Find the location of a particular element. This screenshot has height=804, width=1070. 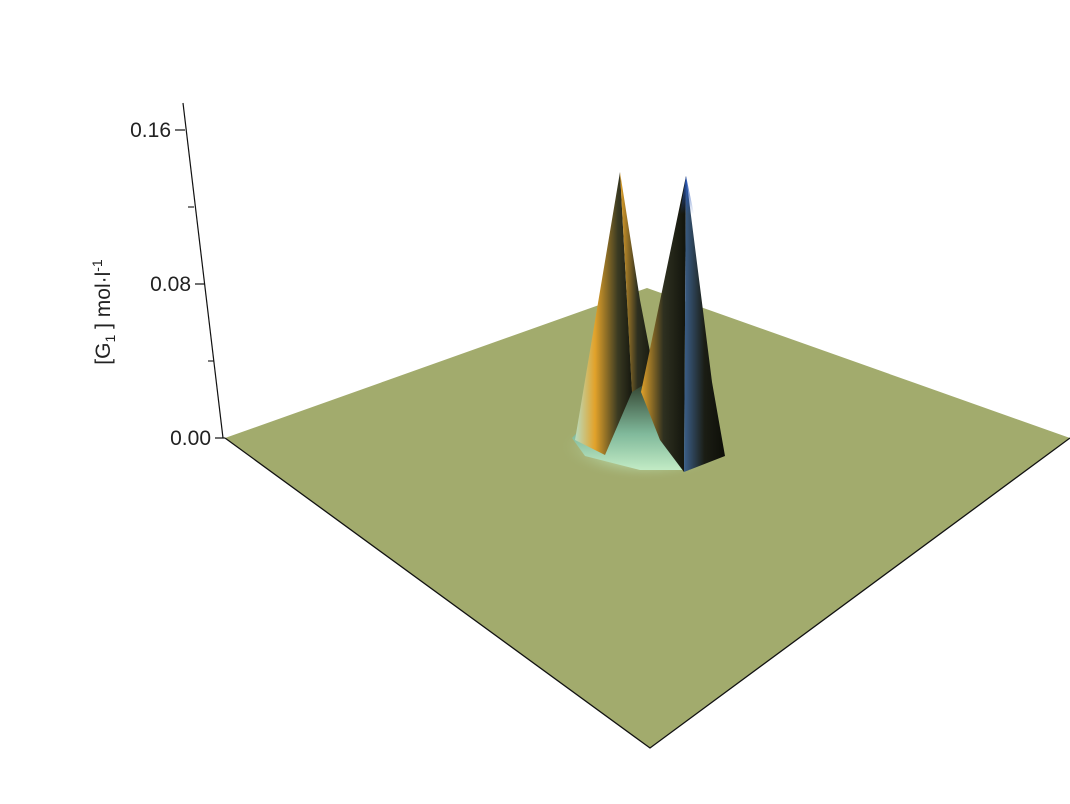

peak-left is located at coordinates (615, 313).